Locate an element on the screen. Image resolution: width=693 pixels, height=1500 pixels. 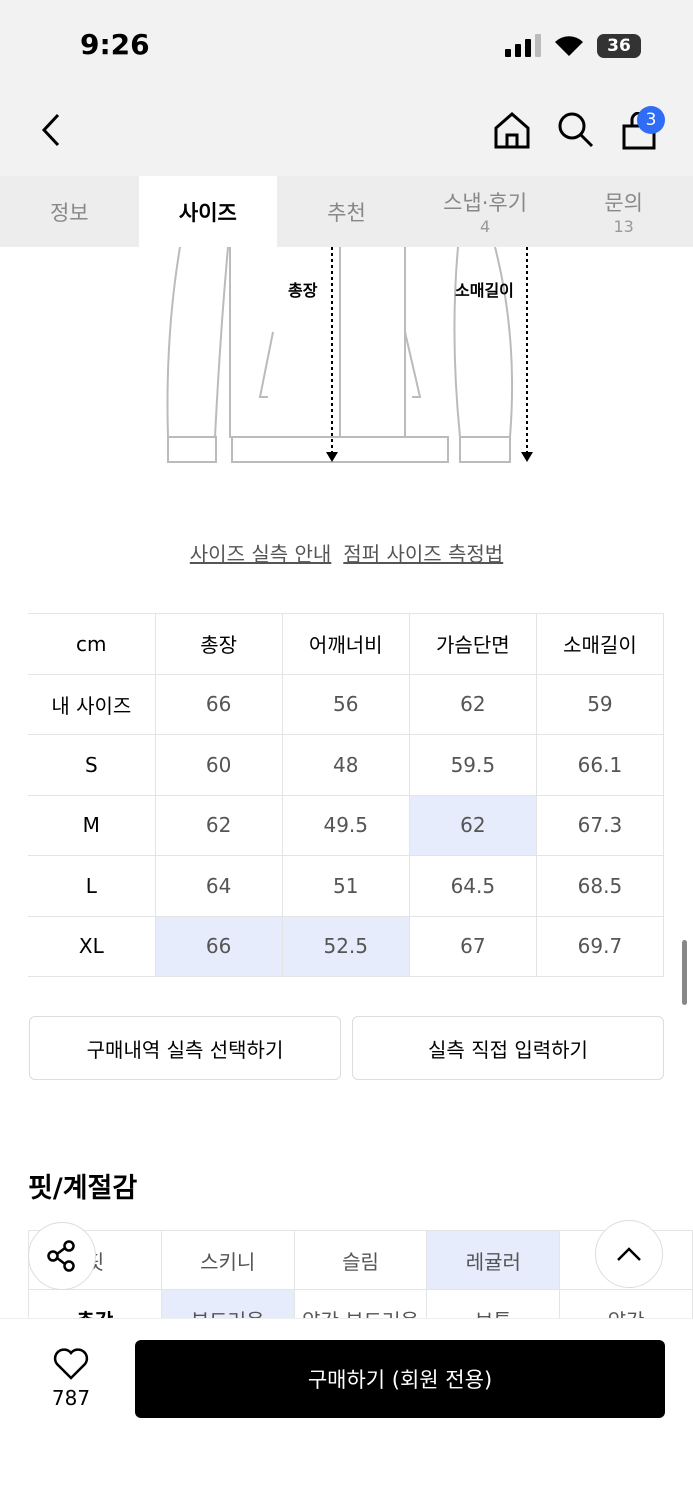
table-row: XL 66 52.5 67 69.7 is located at coordinates (346, 946).